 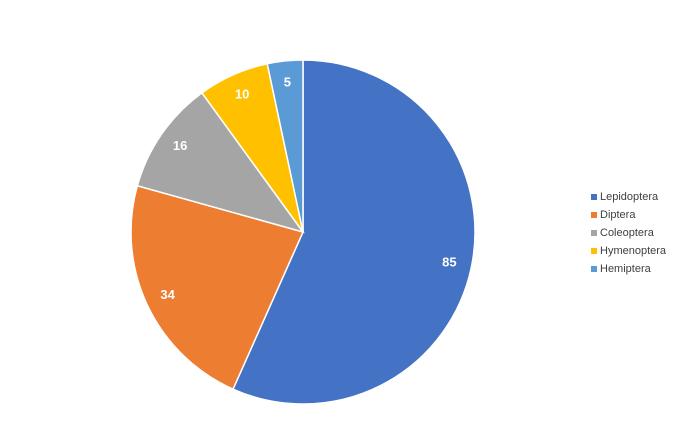 I want to click on legend-label: Diptera, so click(x=618, y=215).